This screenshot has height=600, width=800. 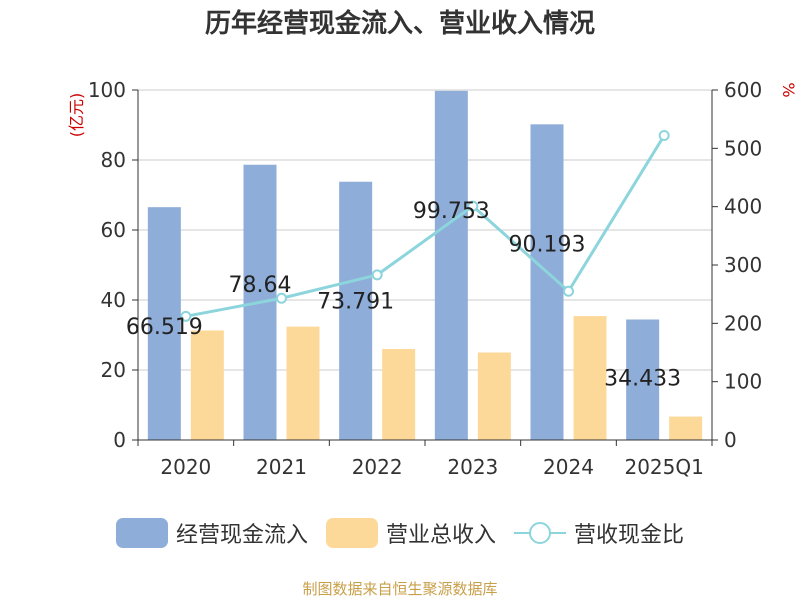 I want to click on right-tick-label: 100, so click(x=743, y=382).